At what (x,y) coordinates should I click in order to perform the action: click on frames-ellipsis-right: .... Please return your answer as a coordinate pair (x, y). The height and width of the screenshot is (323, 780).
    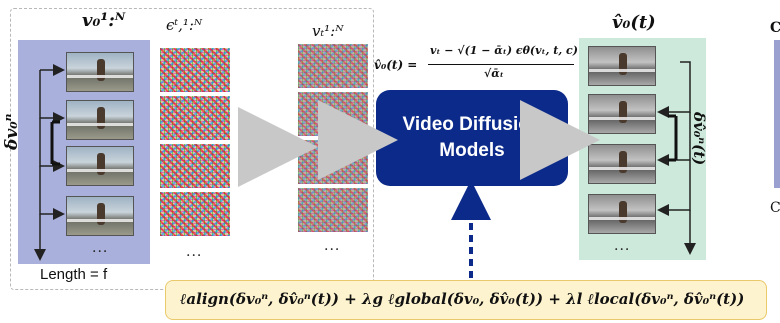
    Looking at the image, I should click on (622, 246).